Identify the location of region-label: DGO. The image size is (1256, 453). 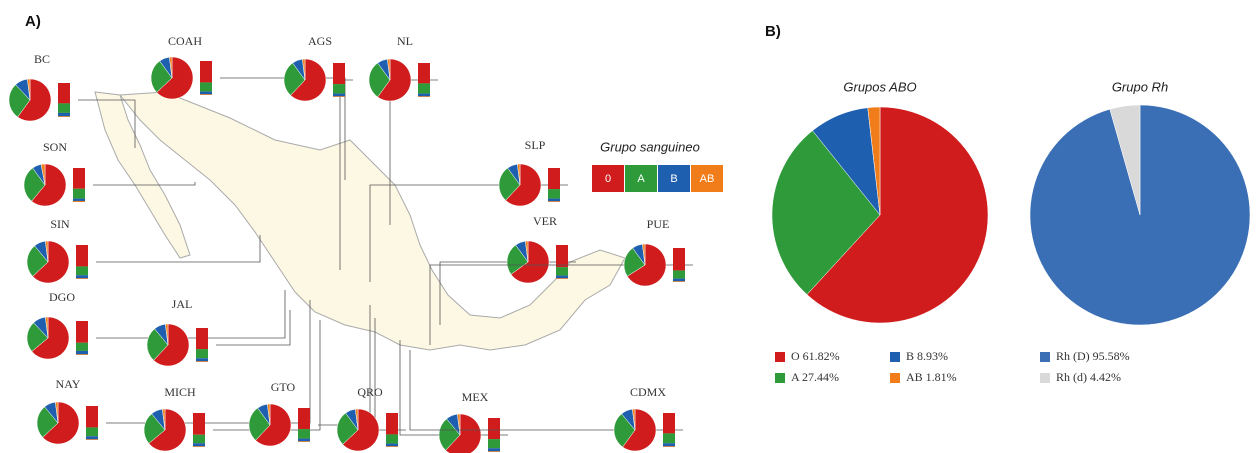
(62, 297).